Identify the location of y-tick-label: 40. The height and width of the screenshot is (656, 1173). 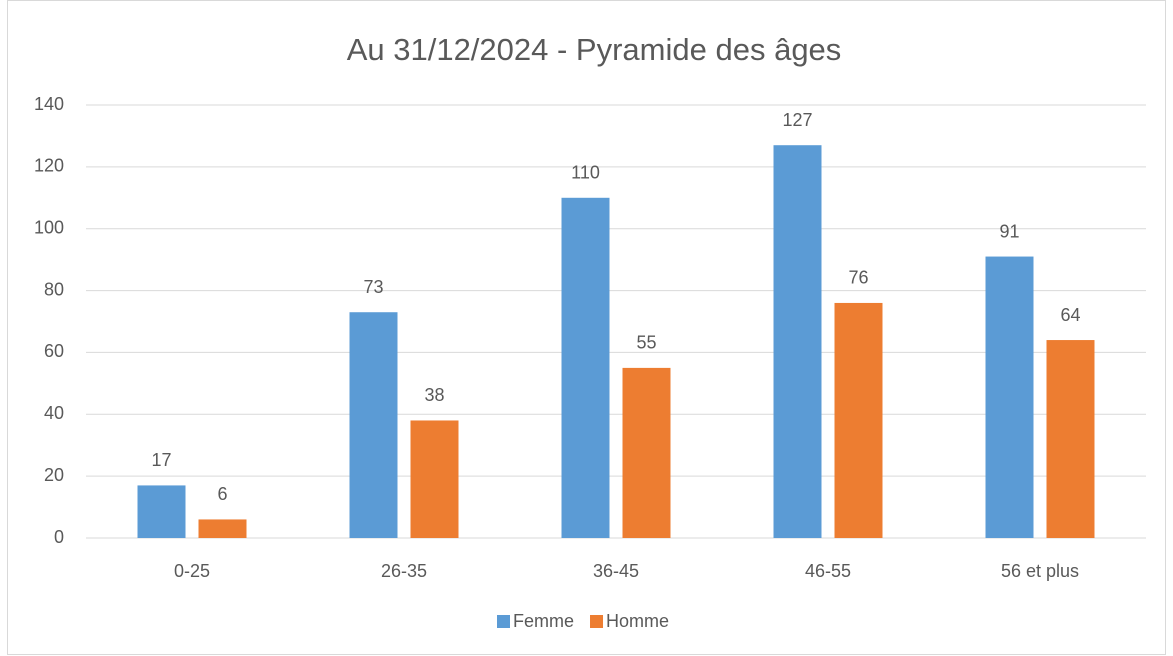
(54, 413).